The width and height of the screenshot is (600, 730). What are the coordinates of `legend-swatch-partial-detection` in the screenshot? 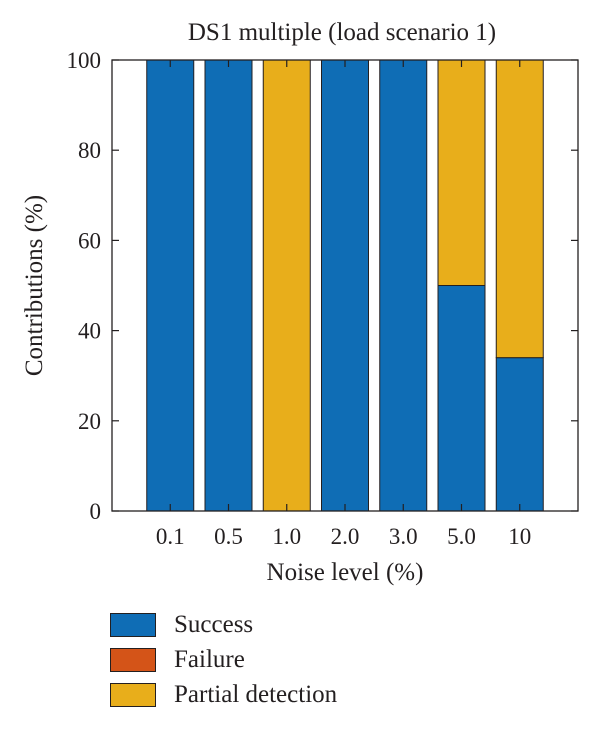 It's located at (133, 694).